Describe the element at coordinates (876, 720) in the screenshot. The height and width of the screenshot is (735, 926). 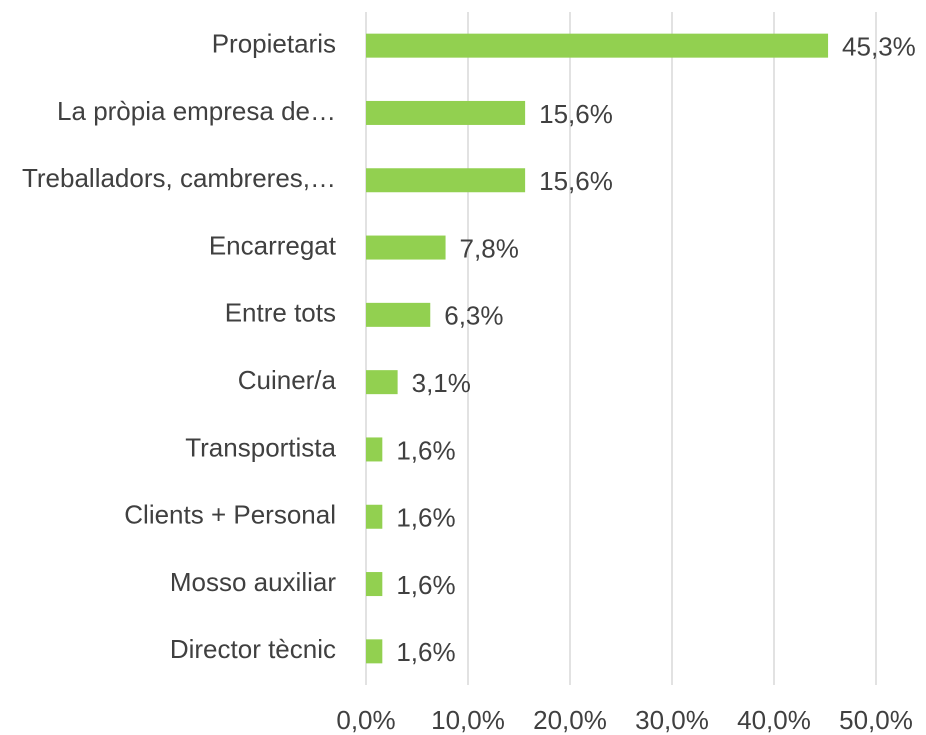
I see `x-tick-label: 50,0%` at that location.